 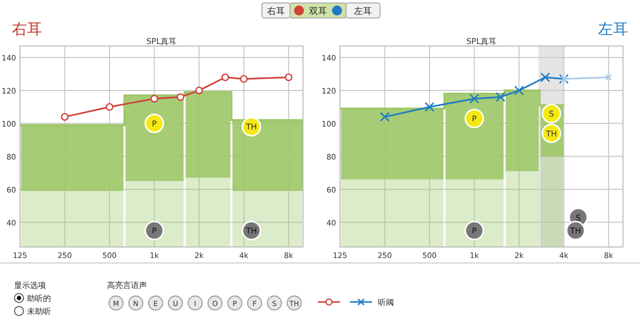 What do you see at coordinates (27, 29) in the screenshot?
I see `chart-title: 右耳` at bounding box center [27, 29].